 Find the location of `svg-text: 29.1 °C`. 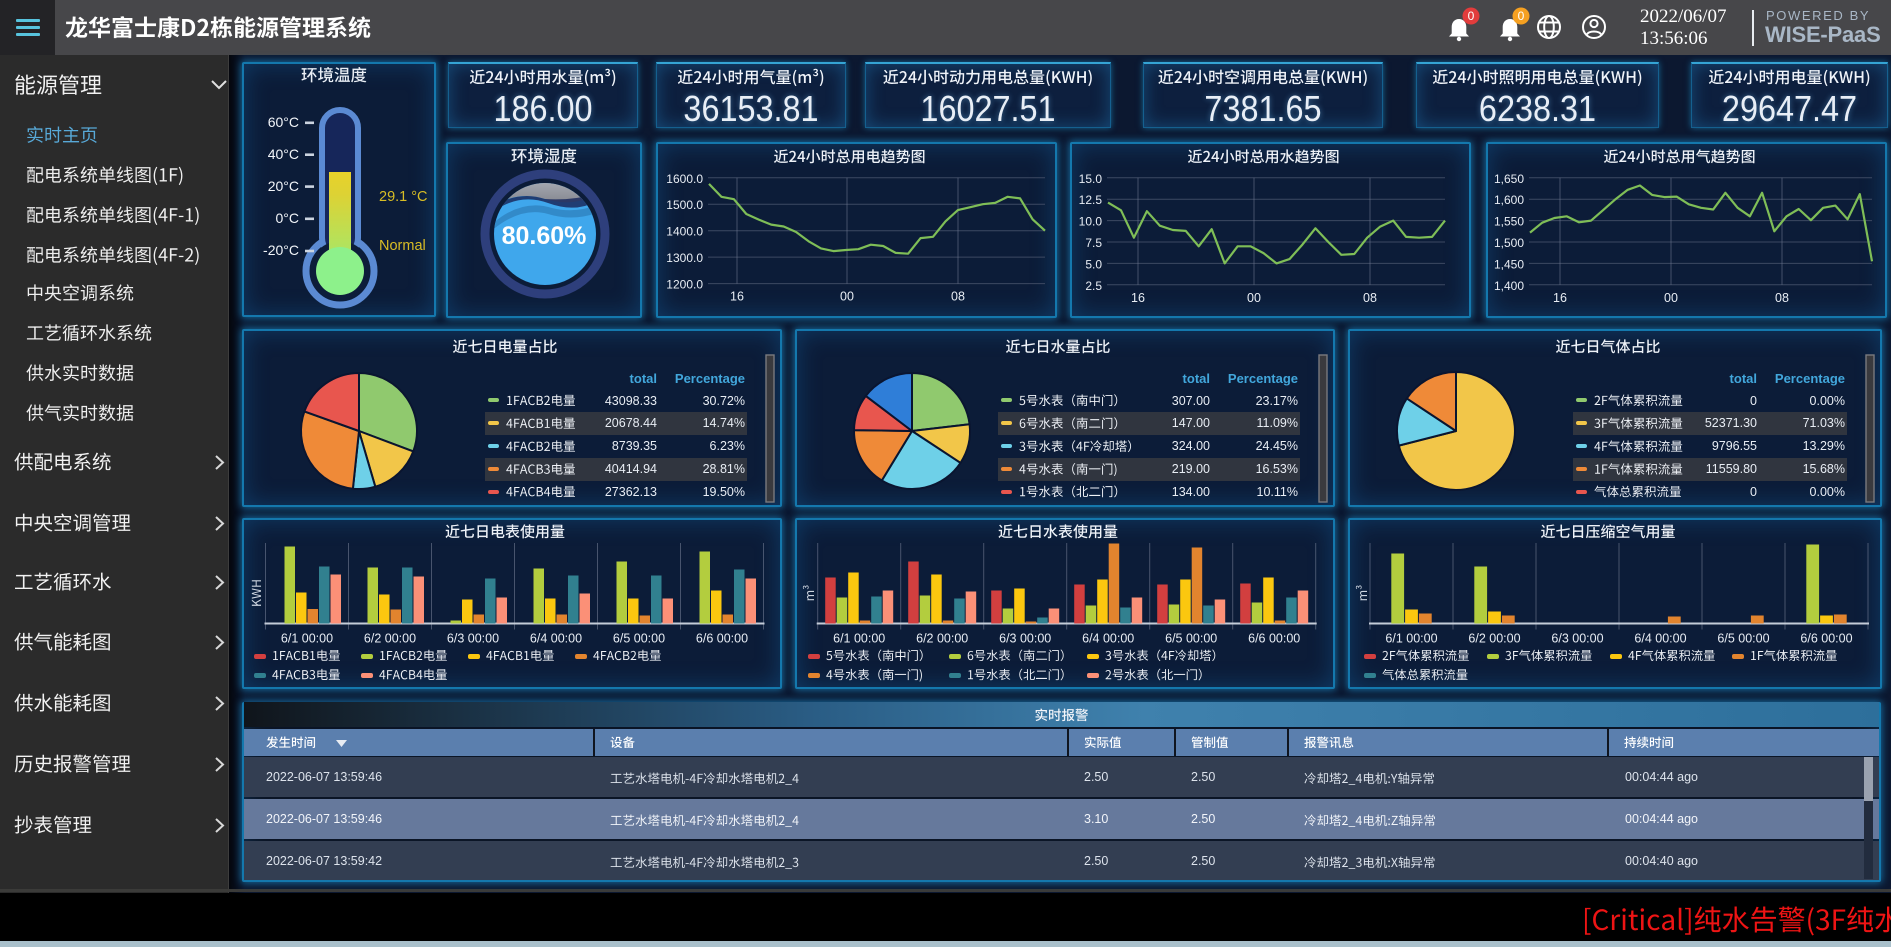

svg-text: 29.1 °C is located at coordinates (403, 197).